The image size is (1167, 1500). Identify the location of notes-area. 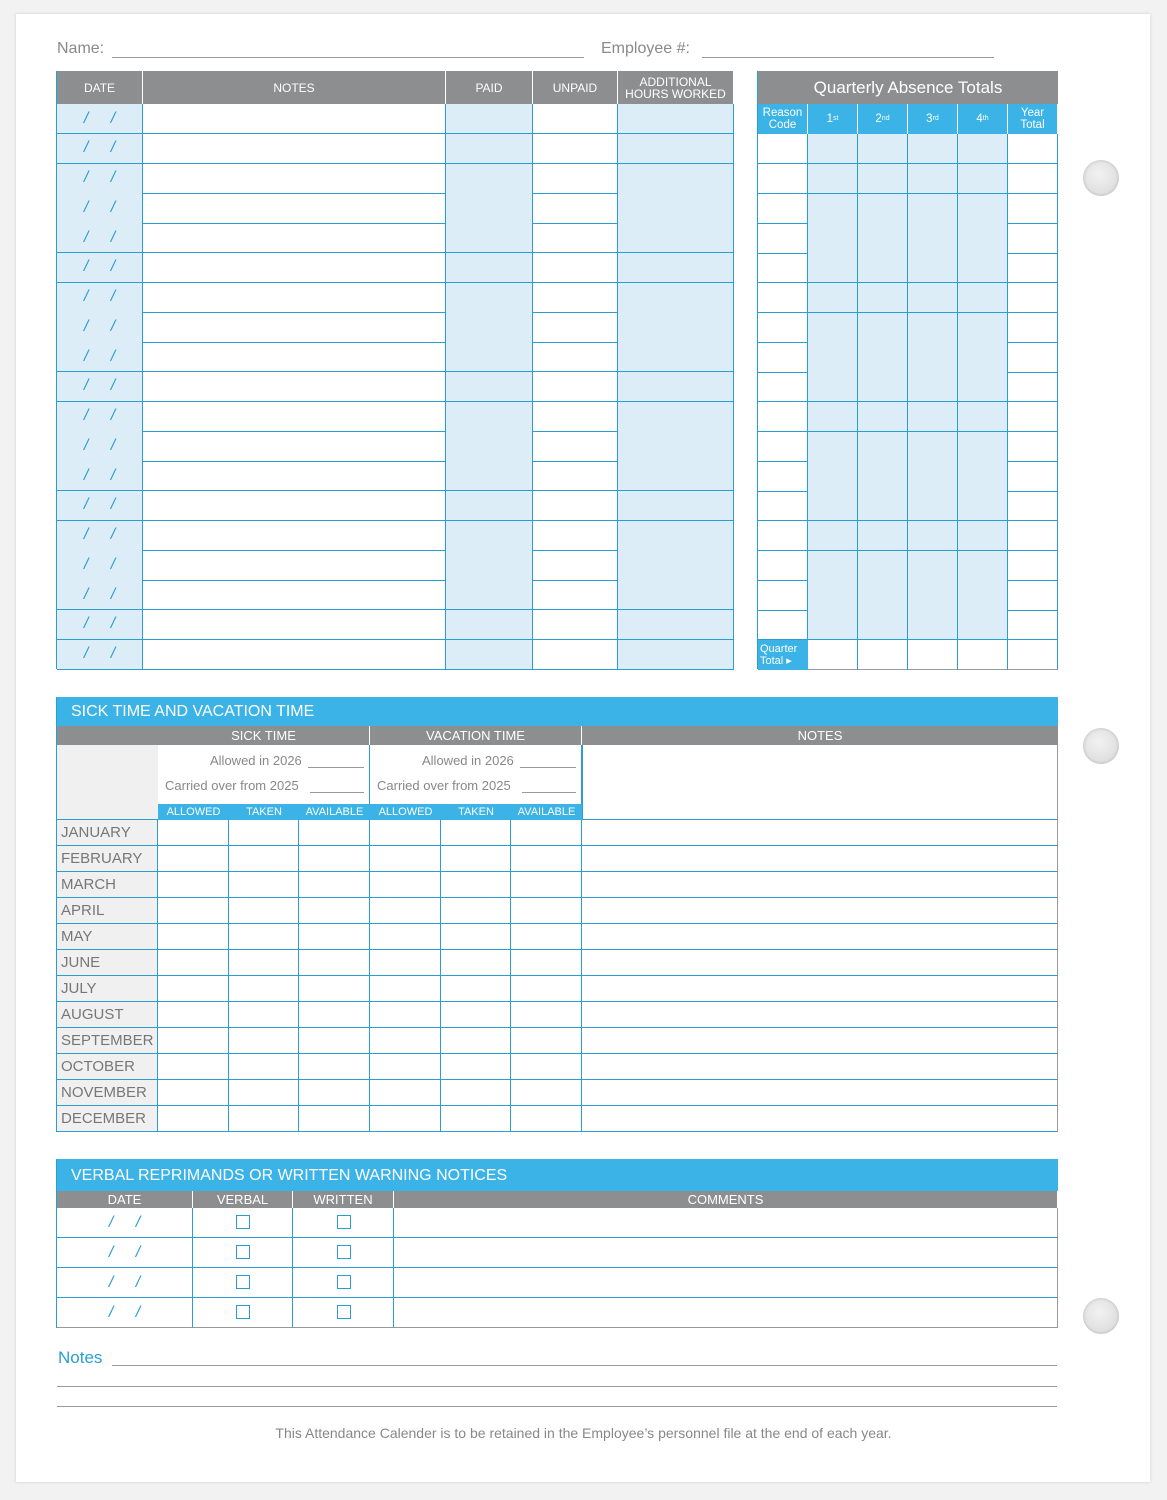
(820, 782).